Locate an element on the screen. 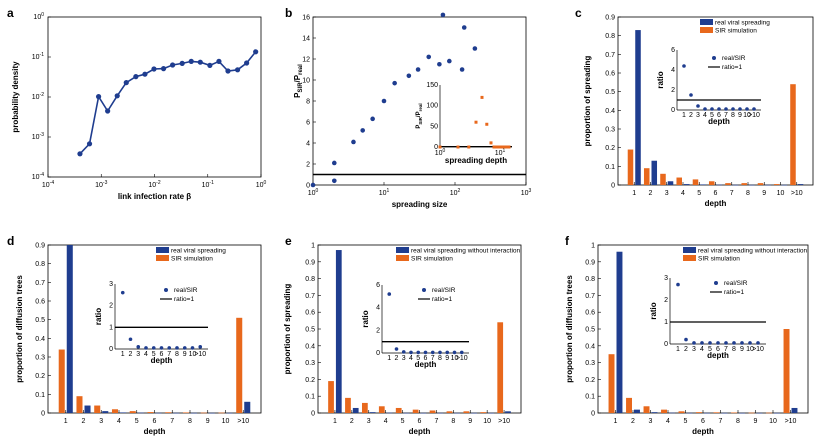 The width and height of the screenshot is (830, 442). inset-y-axis-label: PSIR/Preal is located at coordinates (419, 115).